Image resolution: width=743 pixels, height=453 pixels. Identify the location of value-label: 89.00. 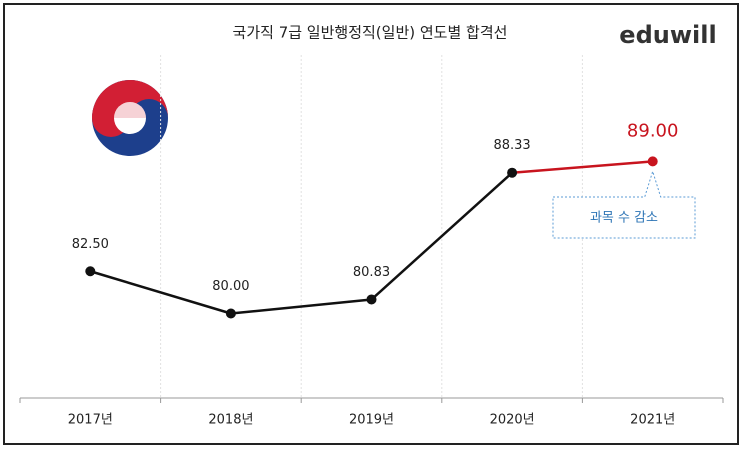
(653, 130).